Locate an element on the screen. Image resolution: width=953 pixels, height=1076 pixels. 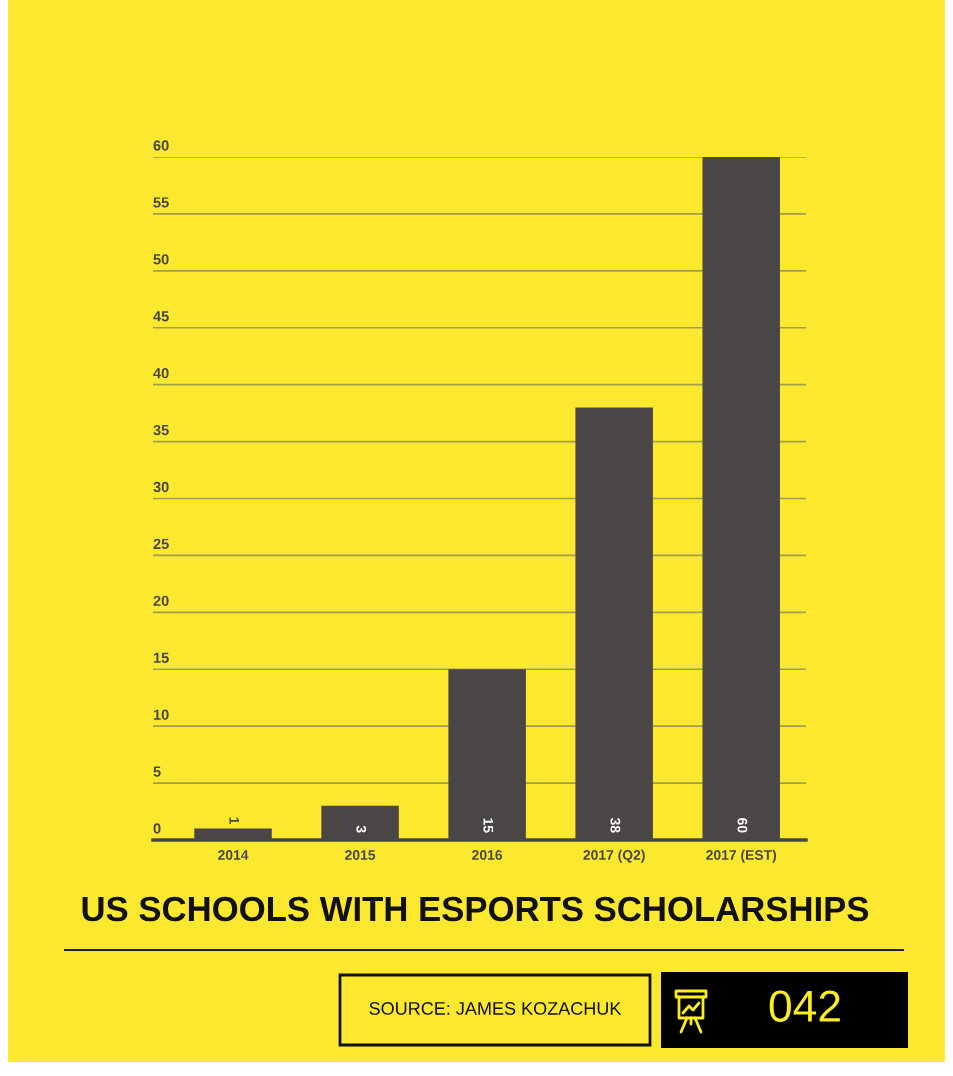
data-label: 1 is located at coordinates (234, 821).